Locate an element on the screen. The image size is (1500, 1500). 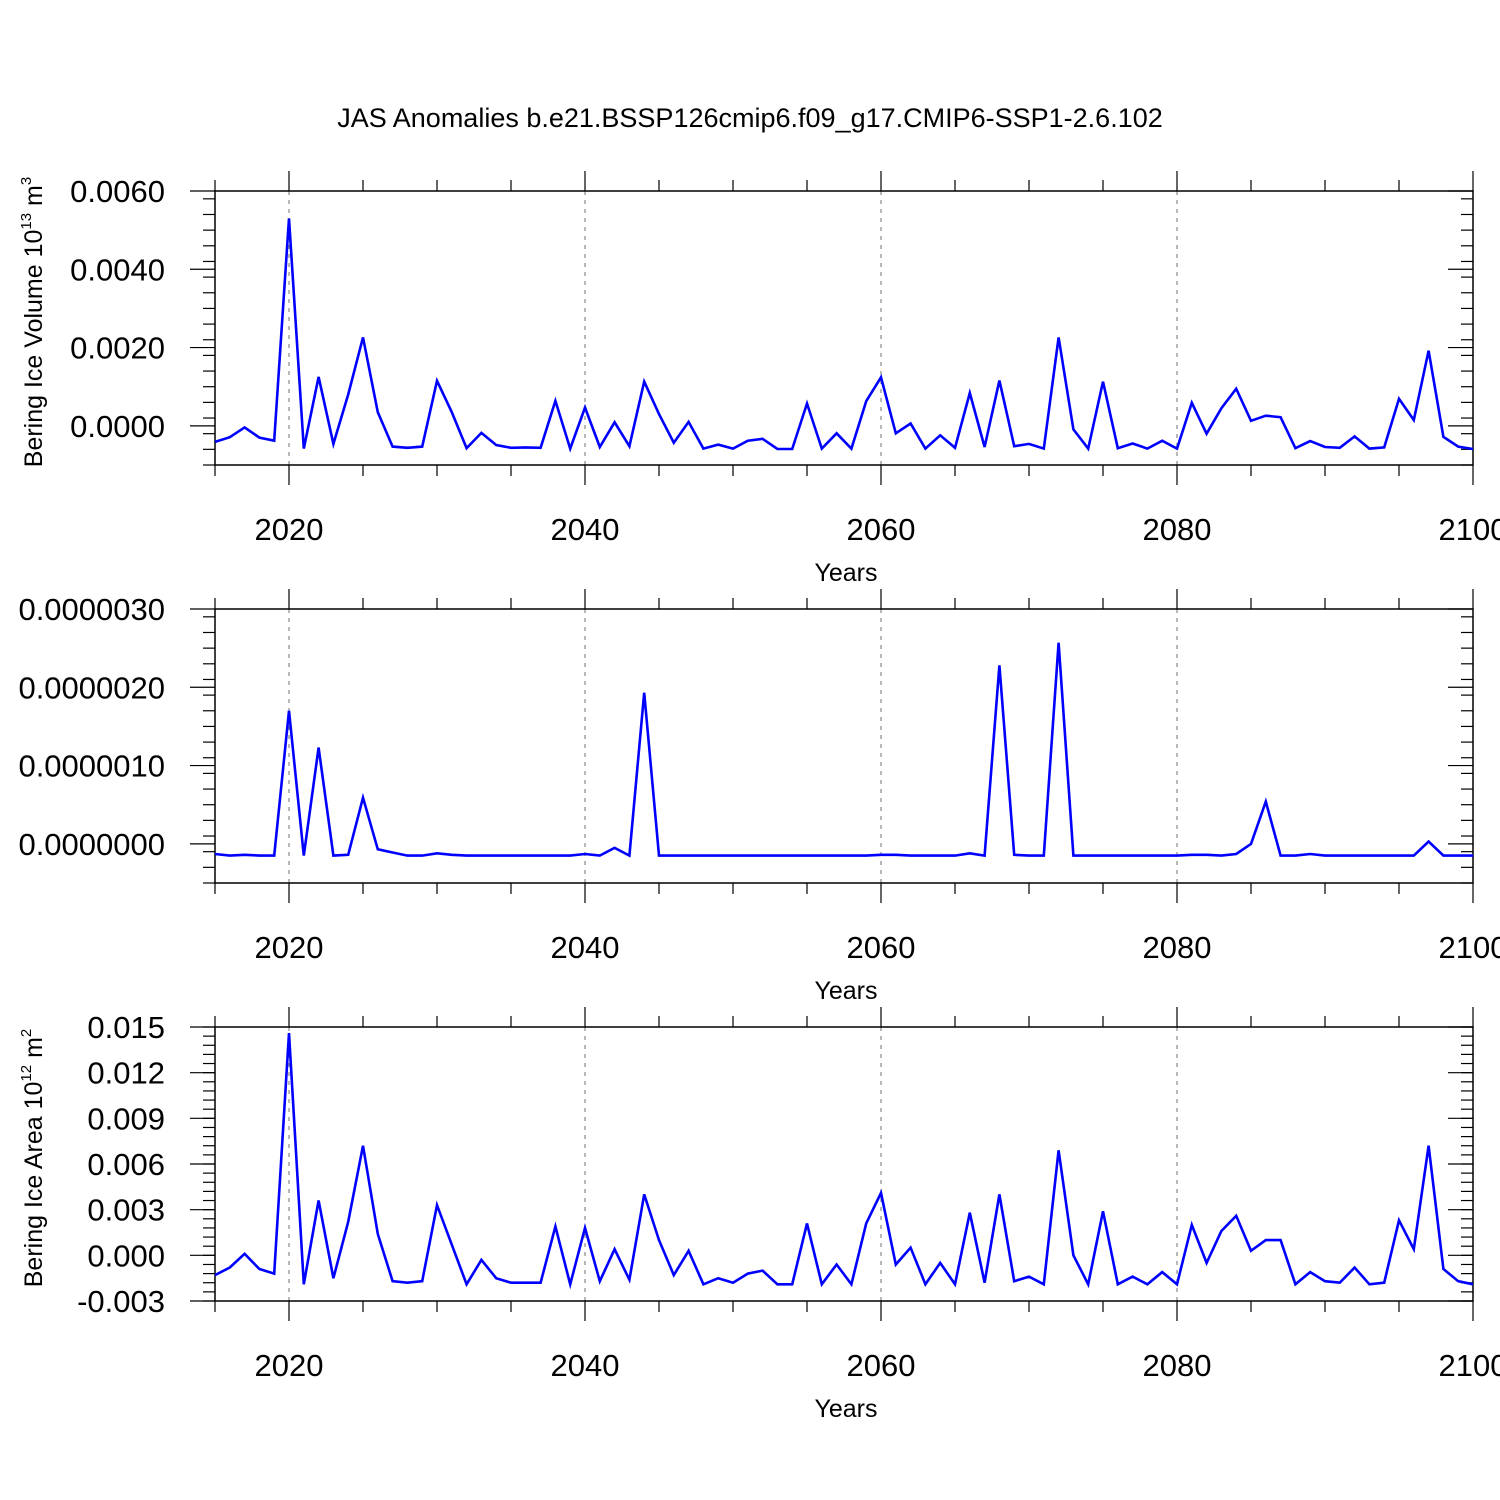
y-tick-label: 0.0000 is located at coordinates (117, 426).